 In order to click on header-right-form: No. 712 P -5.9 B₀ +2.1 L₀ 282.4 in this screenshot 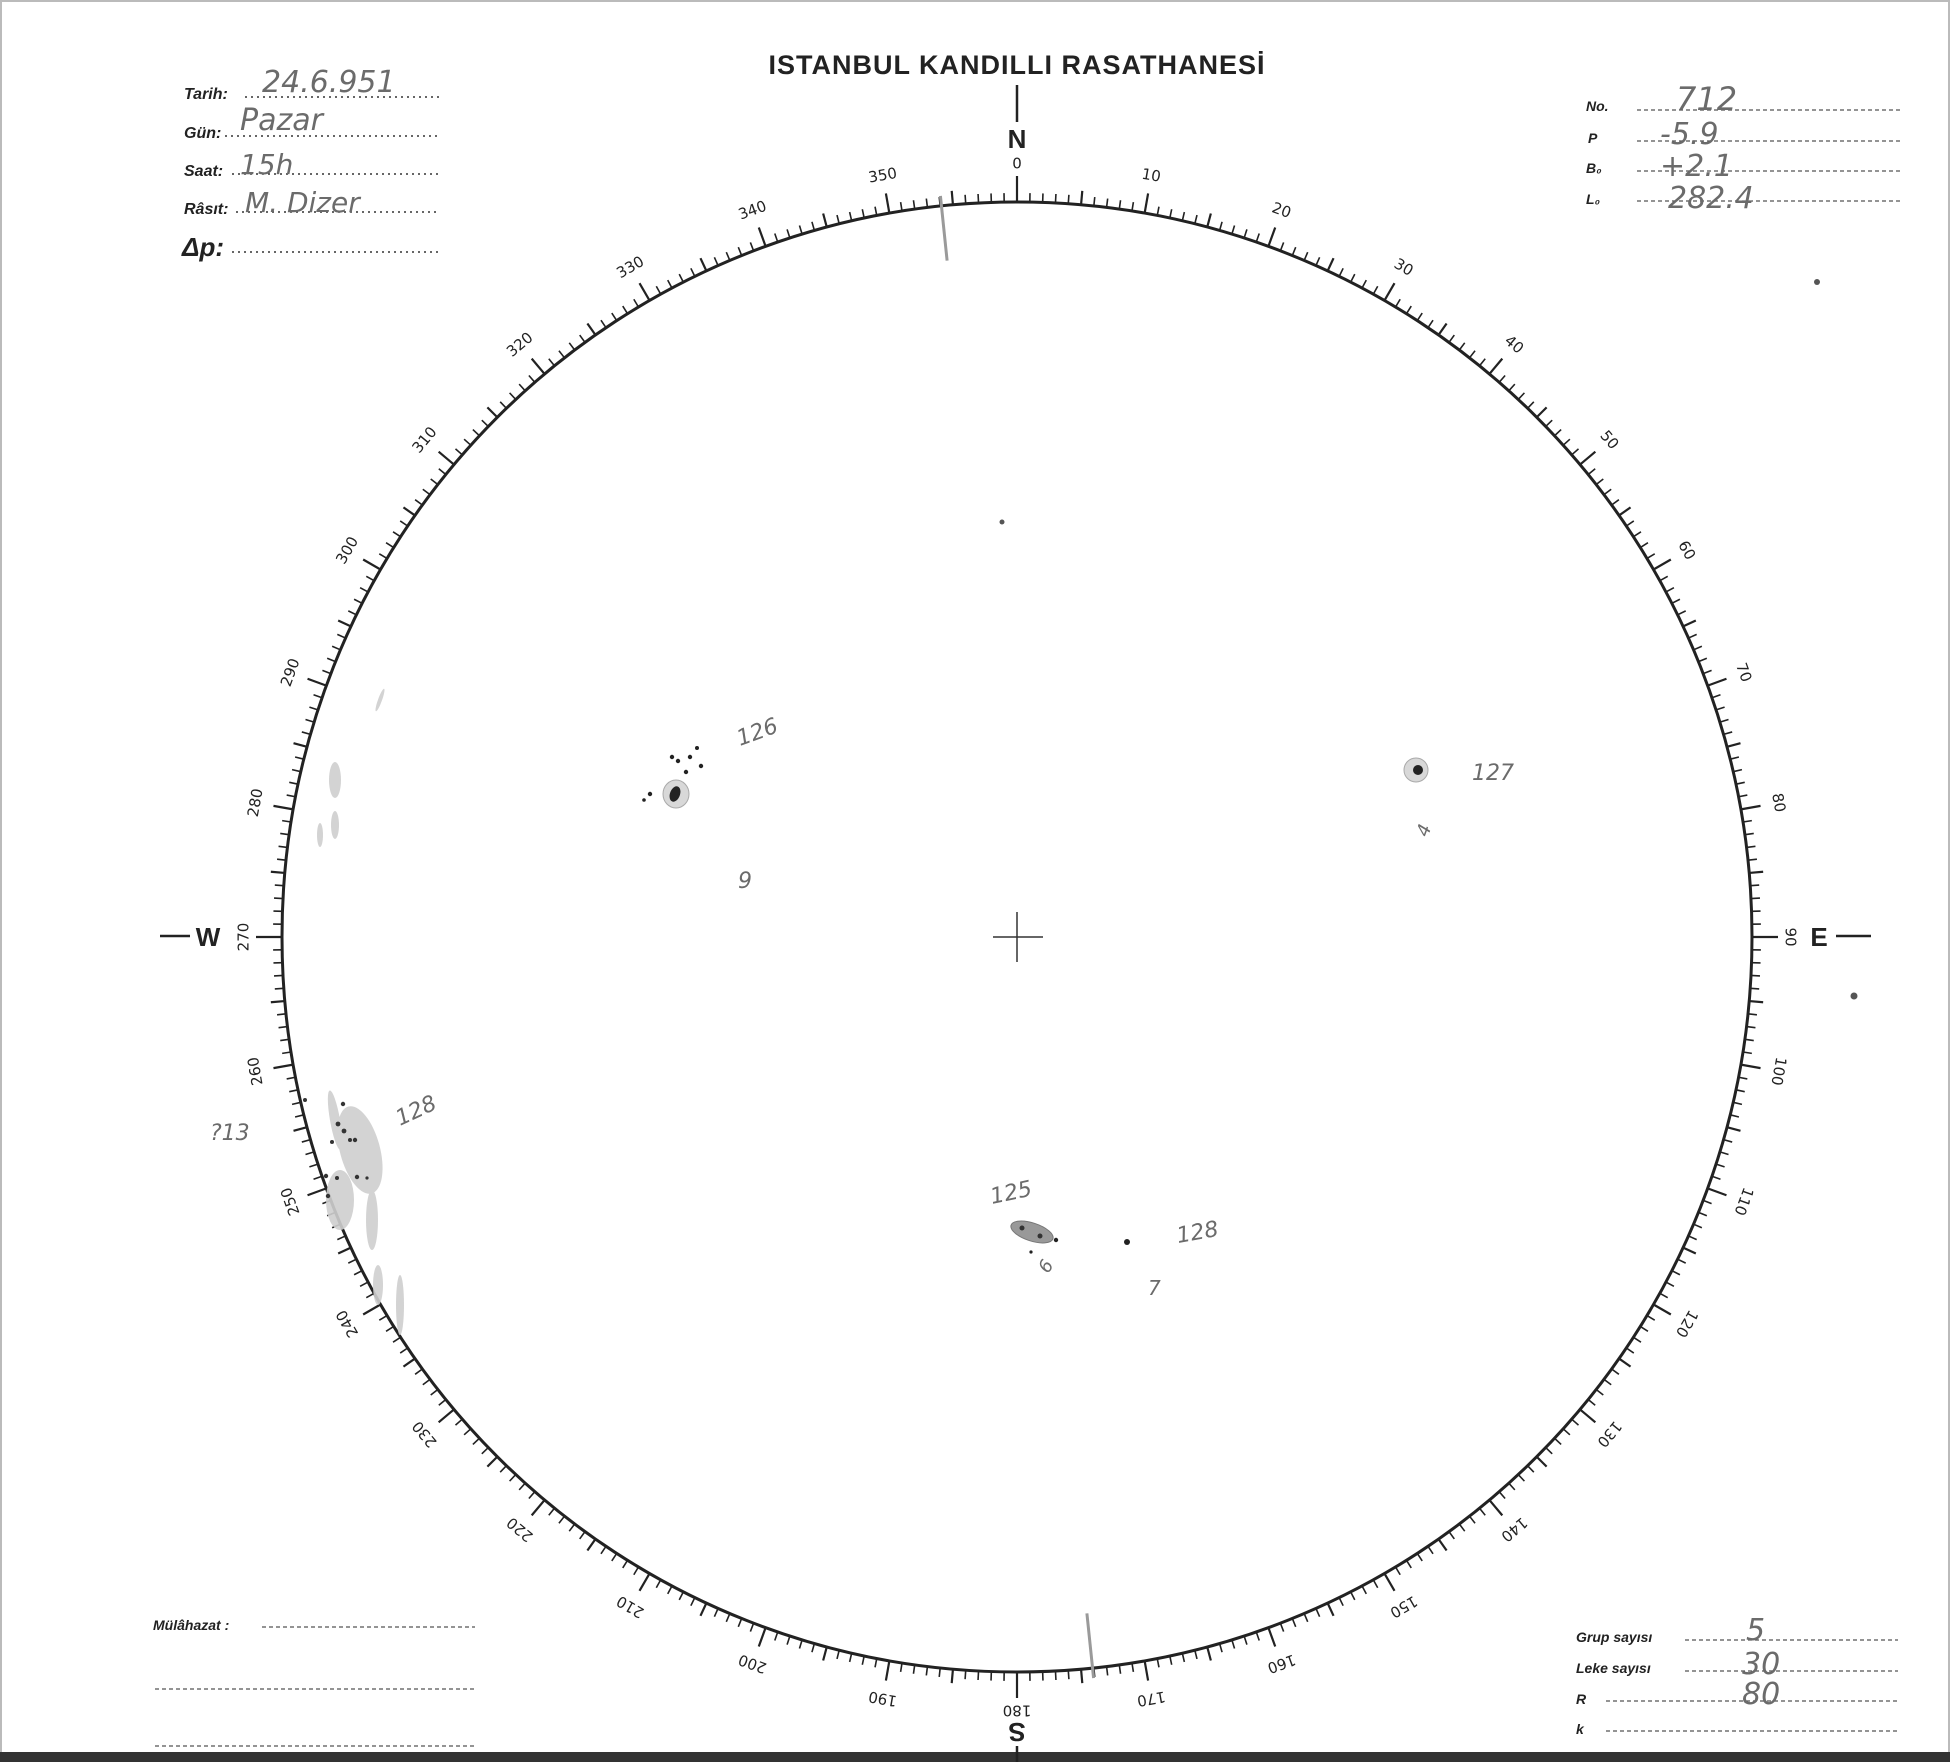, I will do `click(1744, 148)`.